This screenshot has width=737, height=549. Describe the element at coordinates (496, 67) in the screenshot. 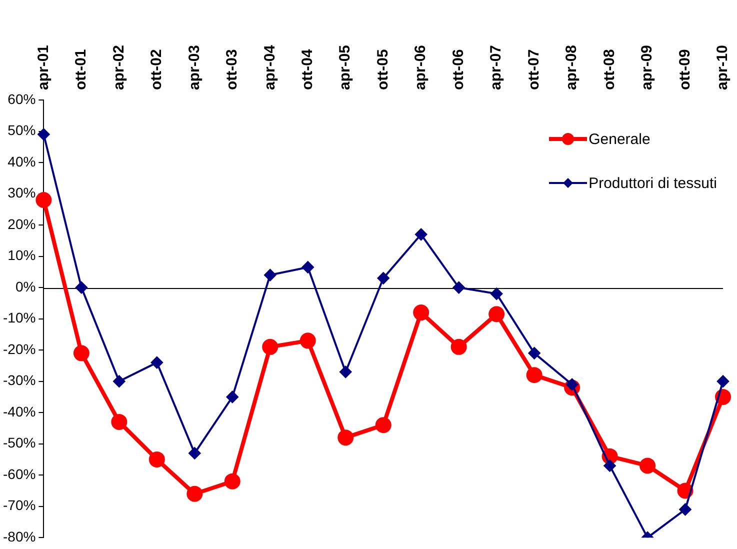

I see `x-tick-label: apr-07` at that location.